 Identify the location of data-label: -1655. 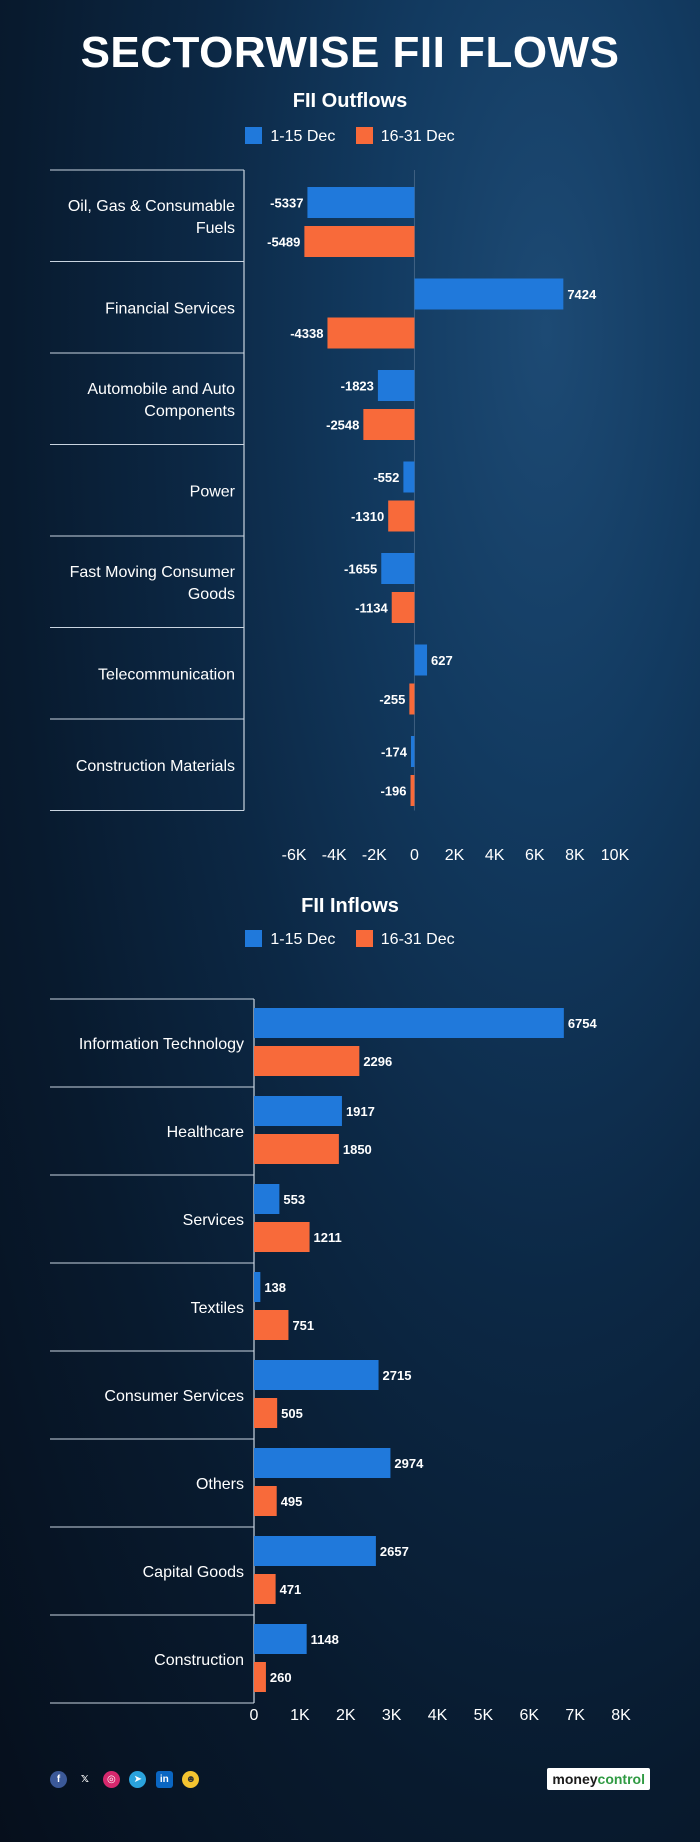
(360, 569).